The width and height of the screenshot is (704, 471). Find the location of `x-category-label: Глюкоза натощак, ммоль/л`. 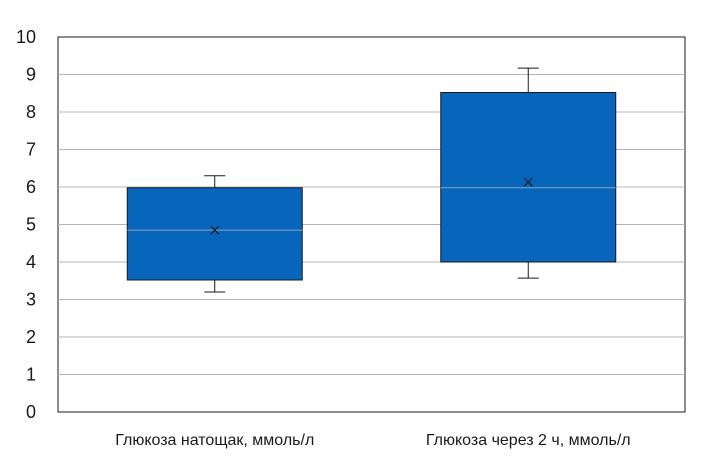

x-category-label: Глюкоза натощак, ммоль/л is located at coordinates (214, 440).